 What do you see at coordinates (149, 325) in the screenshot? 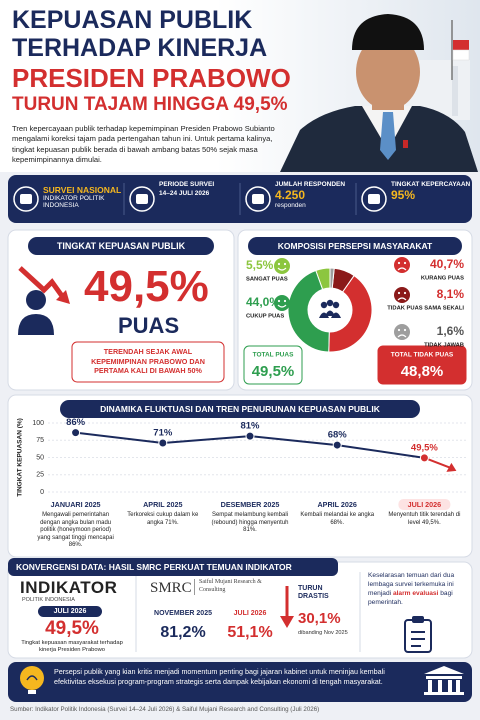
I see `satisfaction-unit: PUAS` at bounding box center [149, 325].